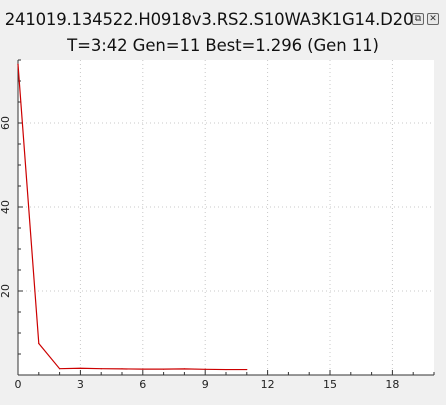 The width and height of the screenshot is (446, 405). What do you see at coordinates (330, 384) in the screenshot?
I see `x-tick-label: 15` at bounding box center [330, 384].